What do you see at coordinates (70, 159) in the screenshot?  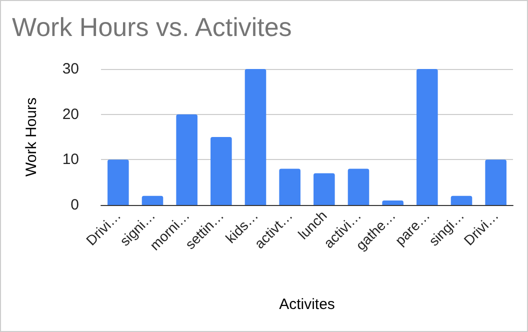 I see `y-tick-label: 10` at bounding box center [70, 159].